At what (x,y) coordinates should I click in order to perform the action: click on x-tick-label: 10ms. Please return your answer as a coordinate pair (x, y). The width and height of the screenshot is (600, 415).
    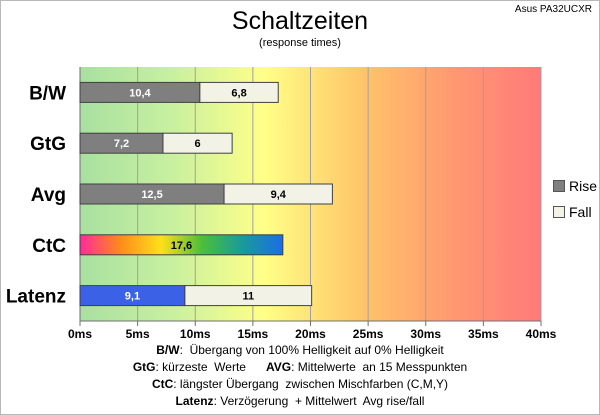
    Looking at the image, I should click on (195, 334).